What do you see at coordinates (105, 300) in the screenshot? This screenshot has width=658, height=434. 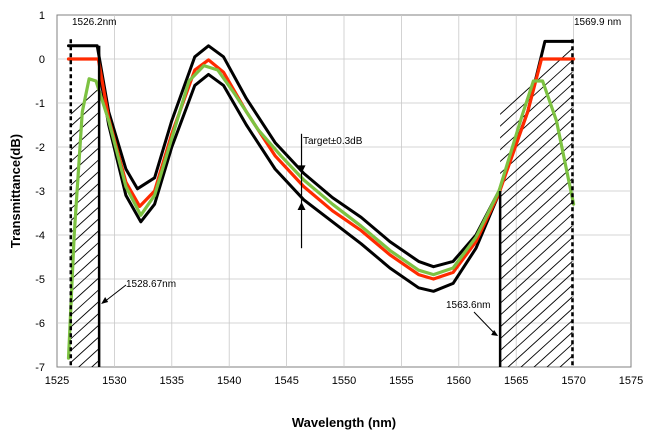 I see `leader-1528-head` at bounding box center [105, 300].